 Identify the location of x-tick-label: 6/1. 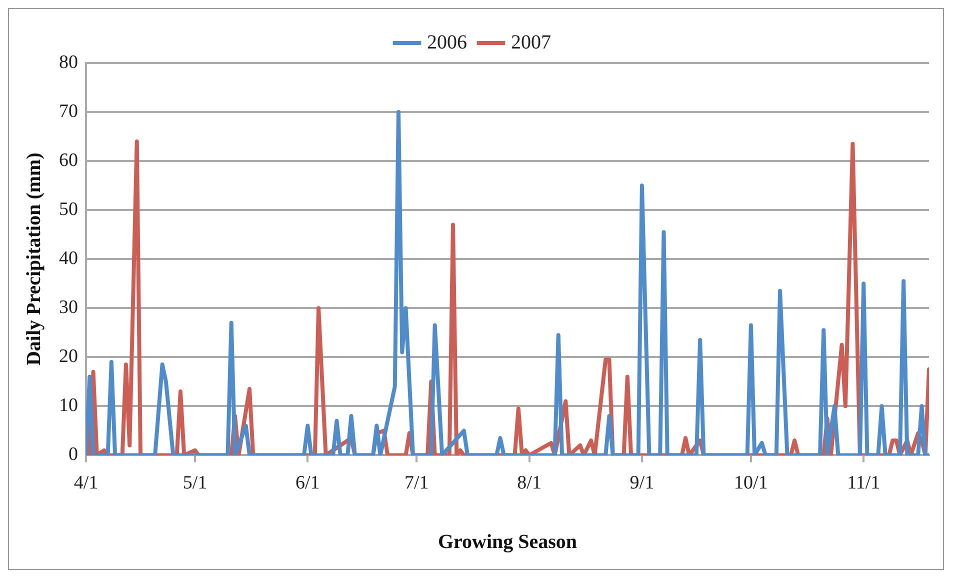
(308, 483).